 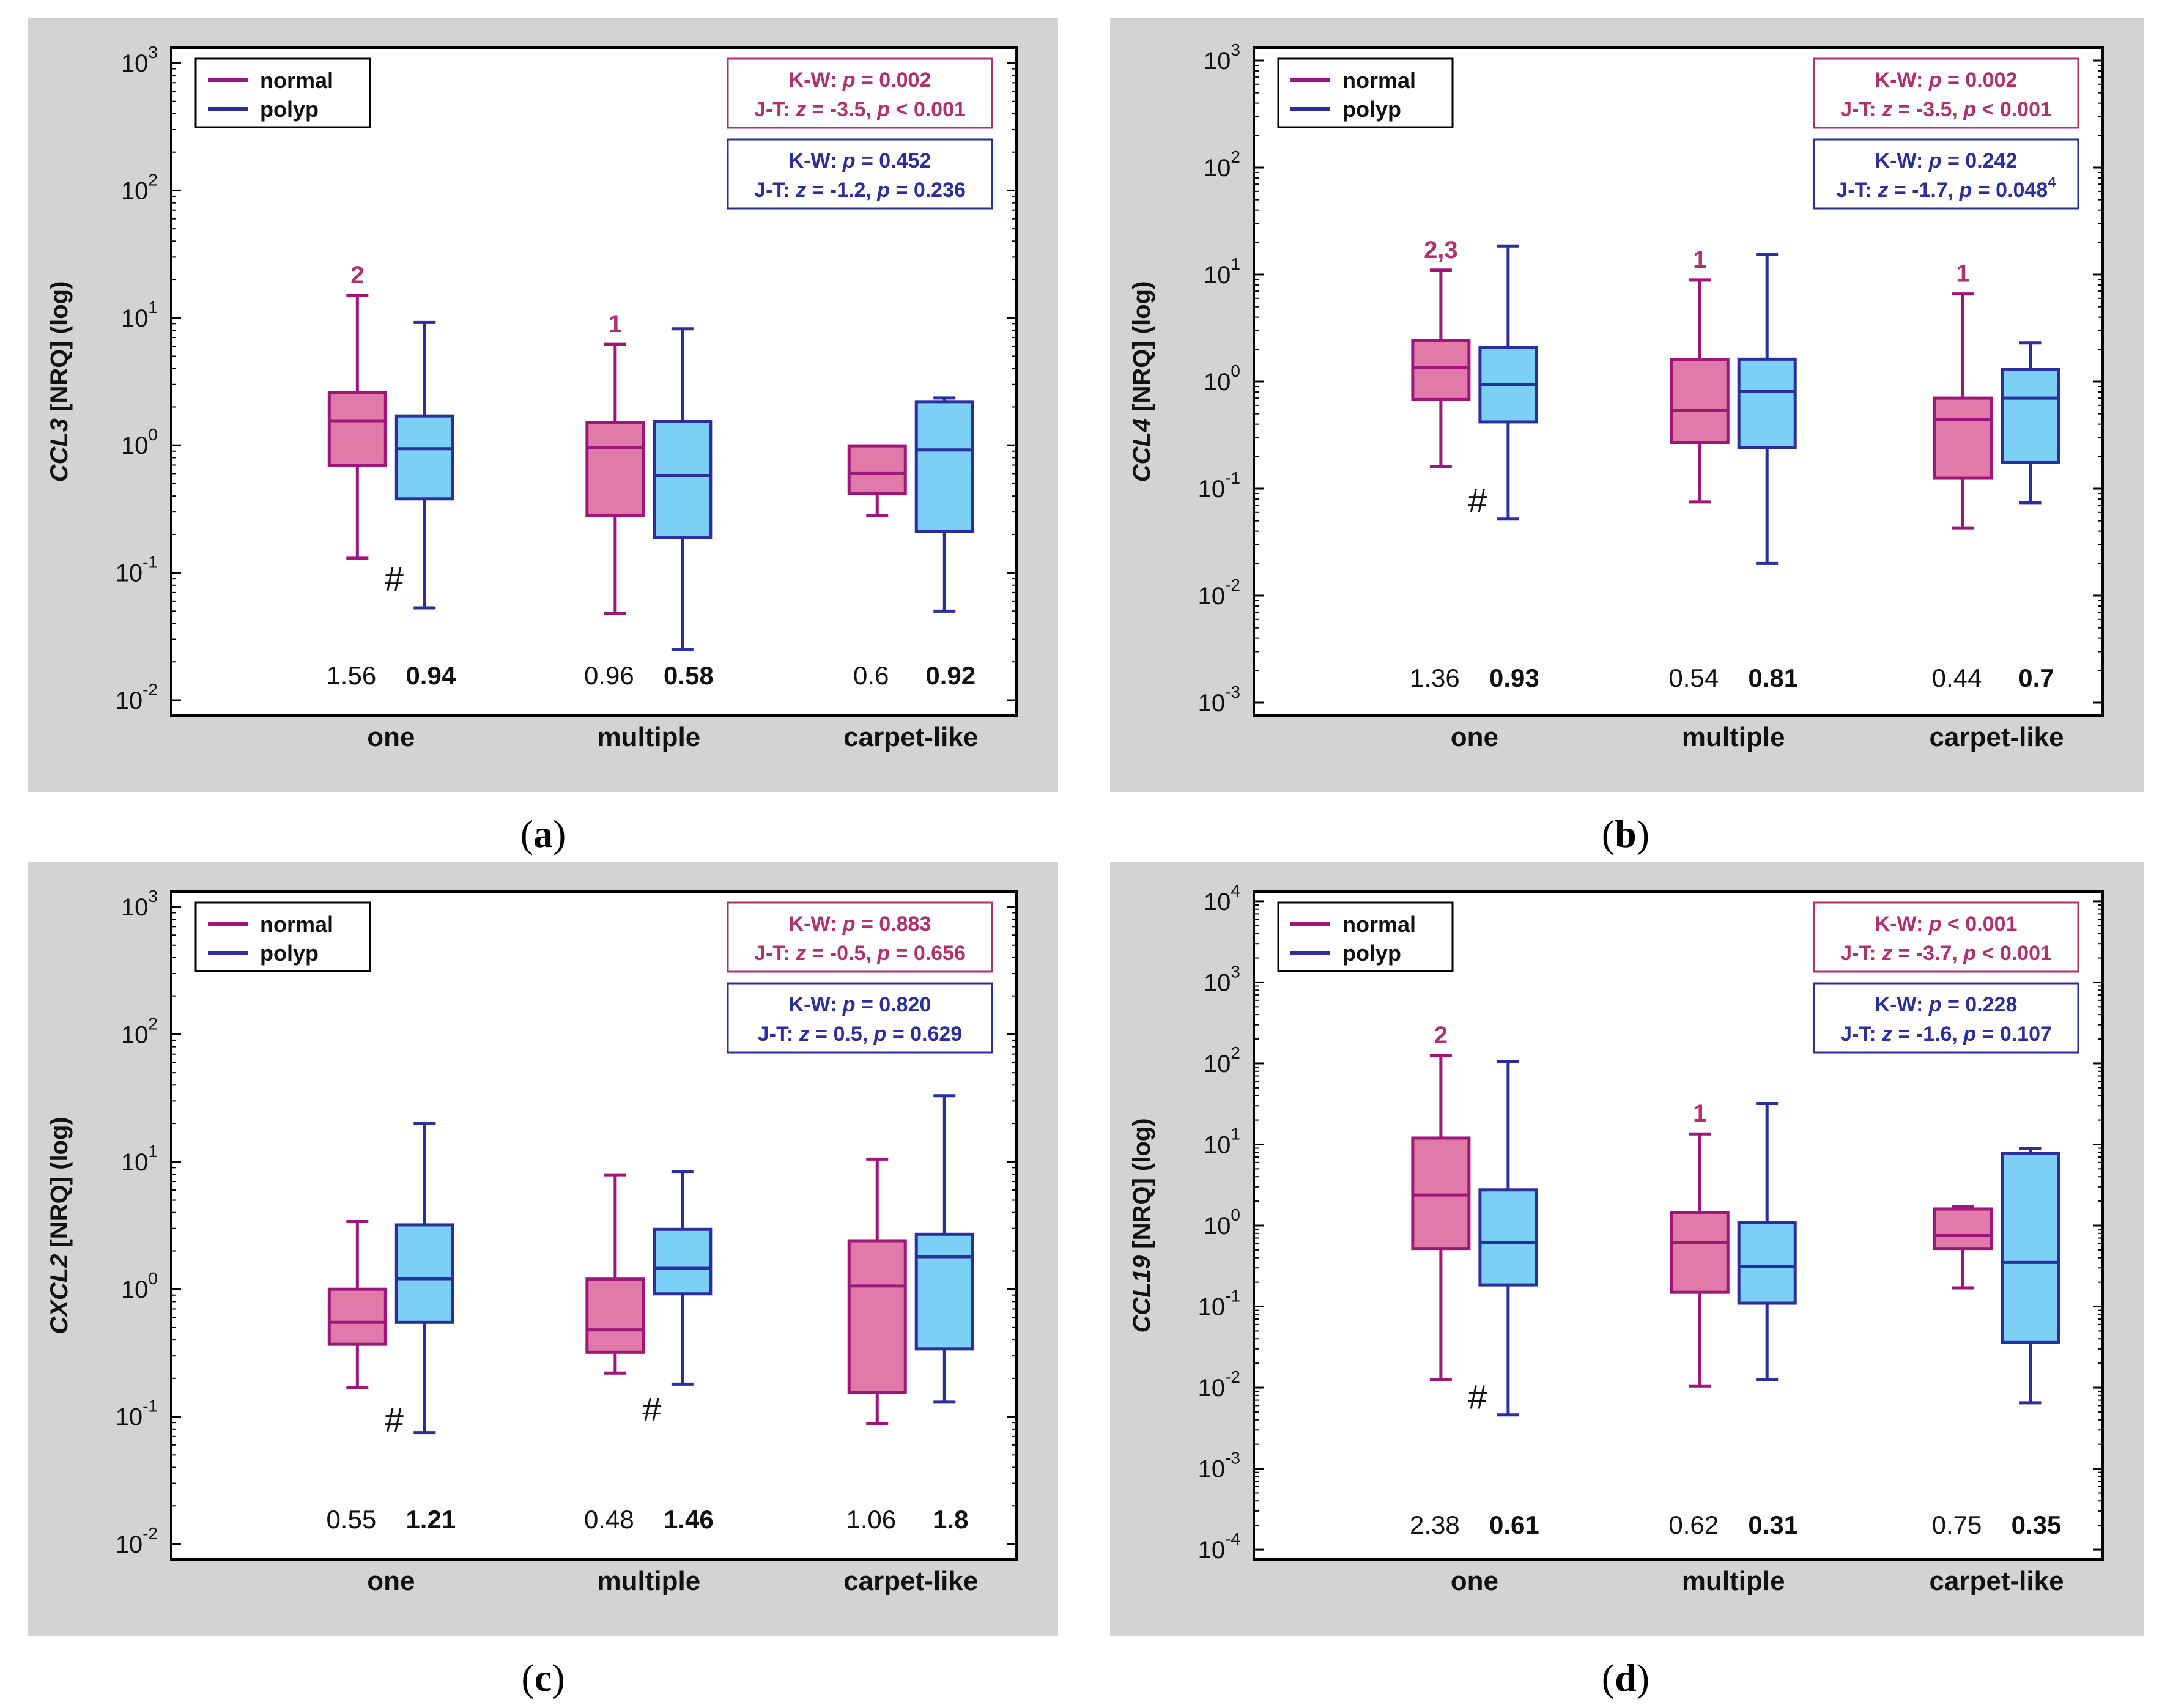 I want to click on panel-caption: (c), so click(x=543, y=1677).